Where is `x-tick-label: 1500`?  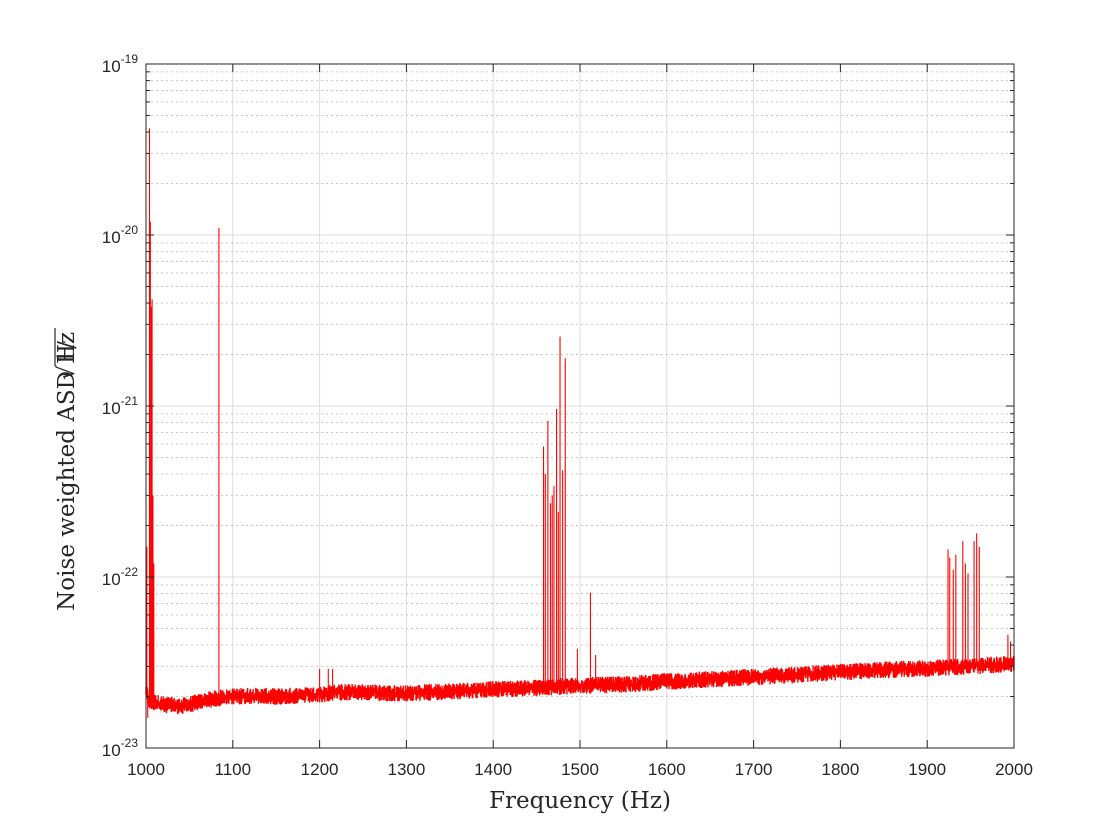 x-tick-label: 1500 is located at coordinates (580, 769).